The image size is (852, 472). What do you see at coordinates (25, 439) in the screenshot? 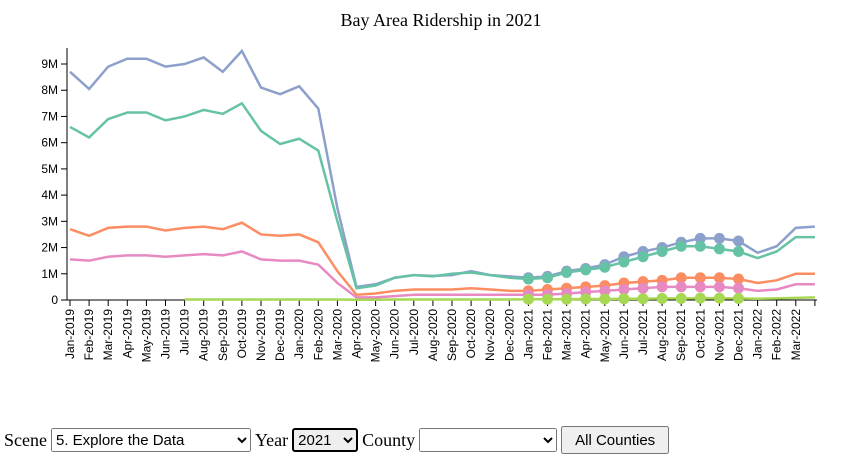
I see `scene-label: Scene` at bounding box center [25, 439].